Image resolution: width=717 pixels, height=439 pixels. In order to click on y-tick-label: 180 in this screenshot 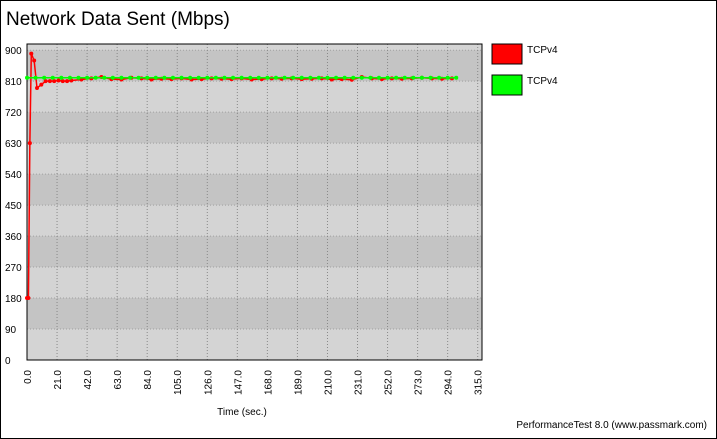, I will do `click(13, 299)`.